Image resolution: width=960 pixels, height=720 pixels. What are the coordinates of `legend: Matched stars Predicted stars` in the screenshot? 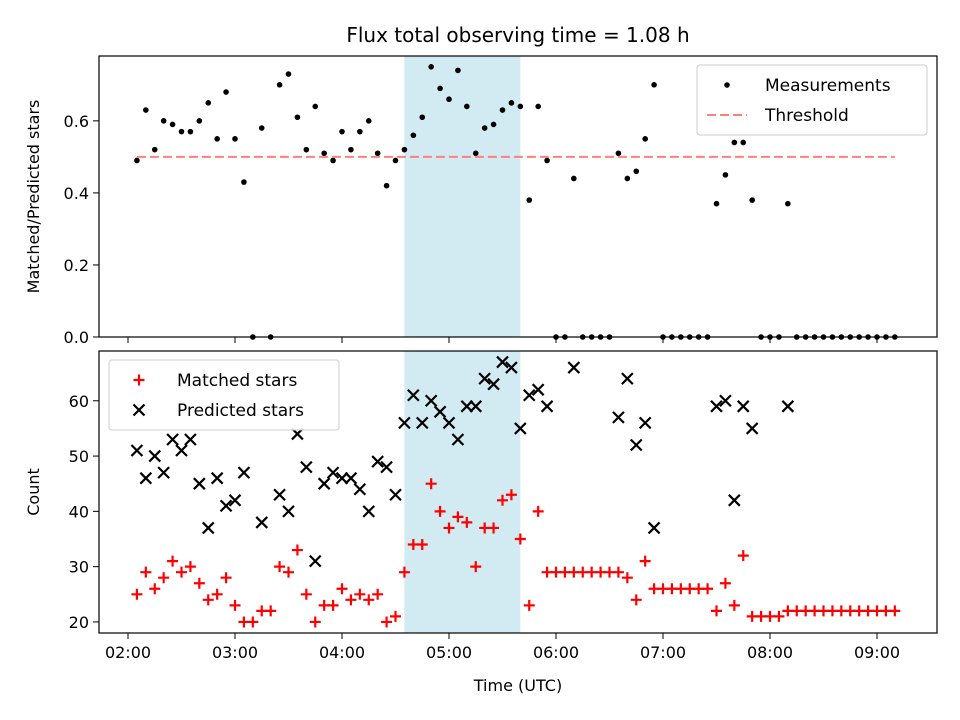 It's located at (224, 395).